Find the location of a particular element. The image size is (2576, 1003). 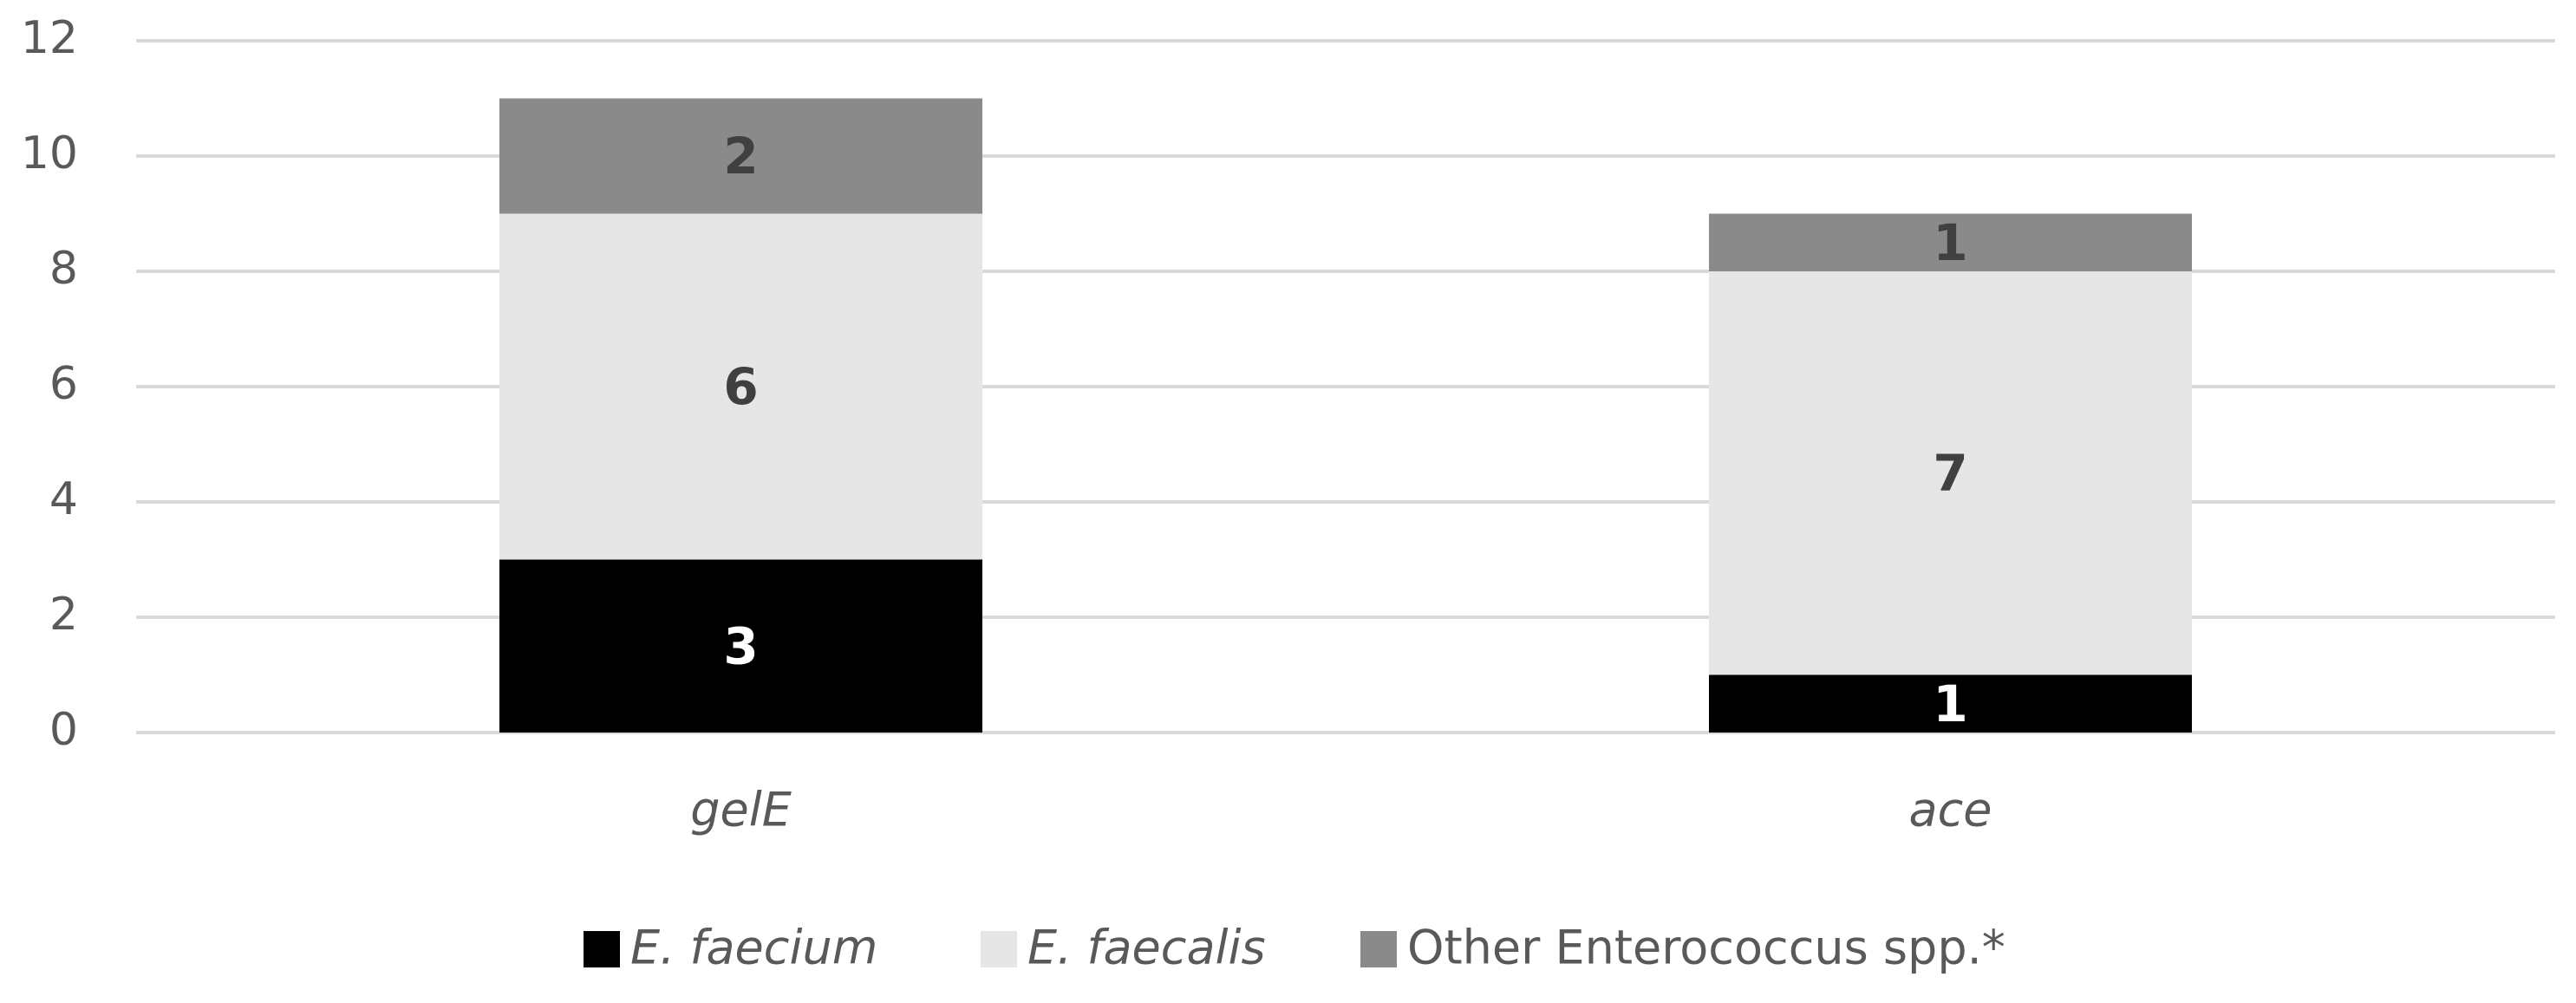

data-label: 2 is located at coordinates (741, 156).